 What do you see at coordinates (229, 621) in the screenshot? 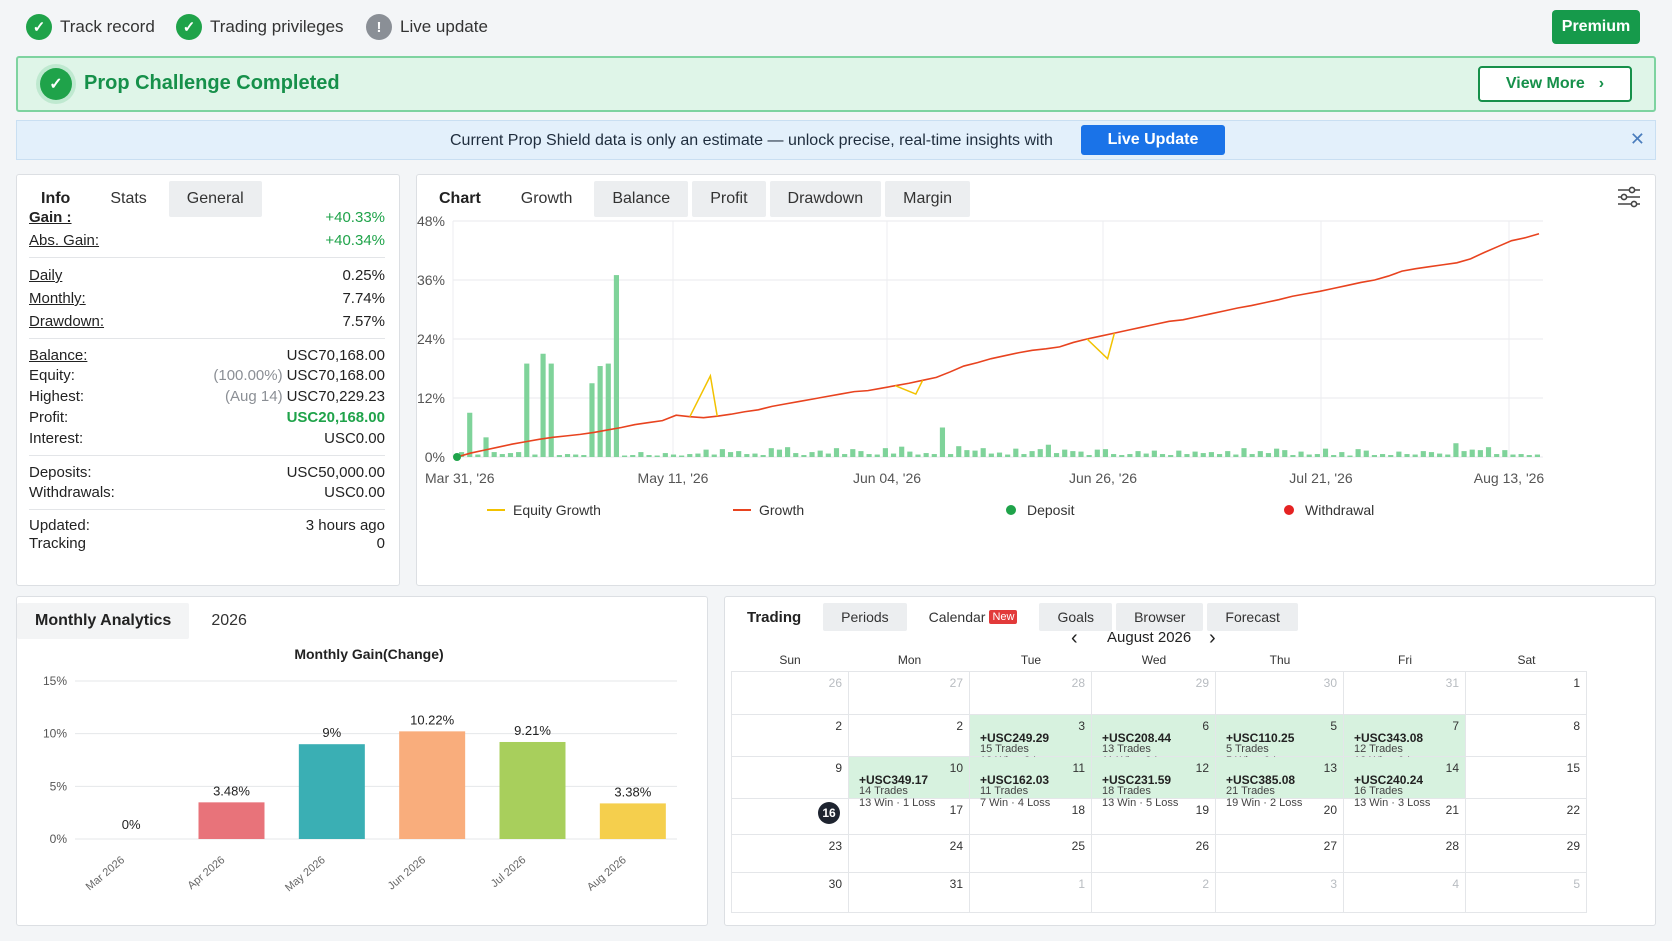
I see `tab-year-2026: 2026` at bounding box center [229, 621].